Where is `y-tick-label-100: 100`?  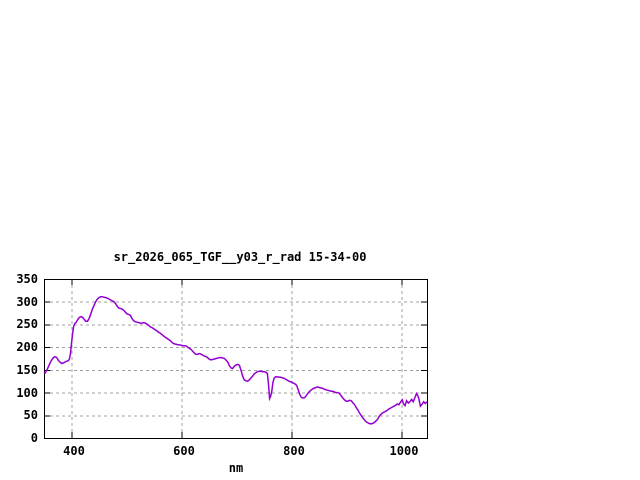
y-tick-label-100: 100 is located at coordinates (27, 393).